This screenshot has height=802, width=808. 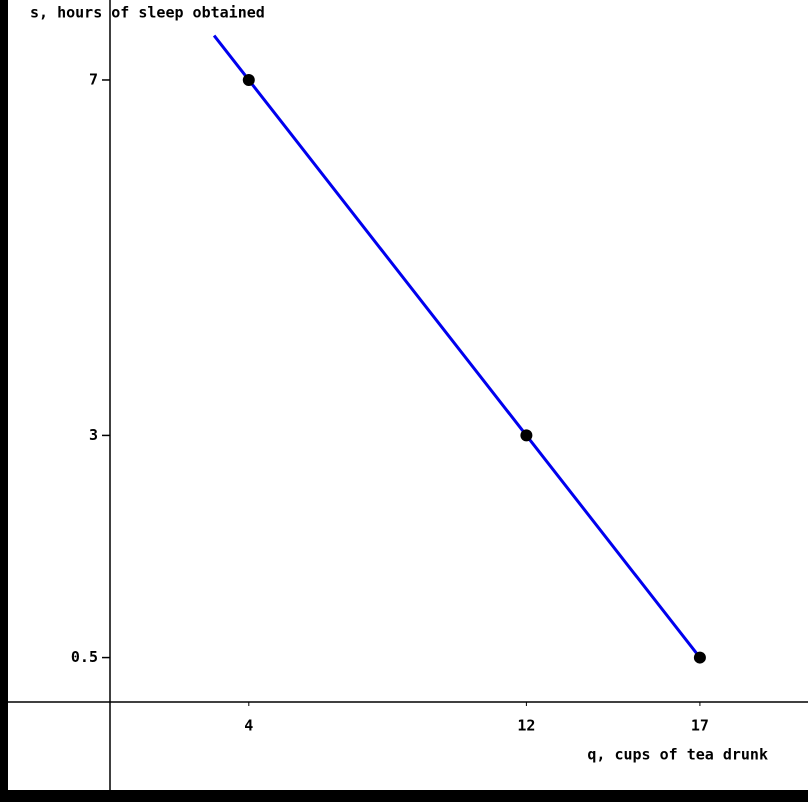 I want to click on x-tick-label: 4, so click(x=248, y=726).